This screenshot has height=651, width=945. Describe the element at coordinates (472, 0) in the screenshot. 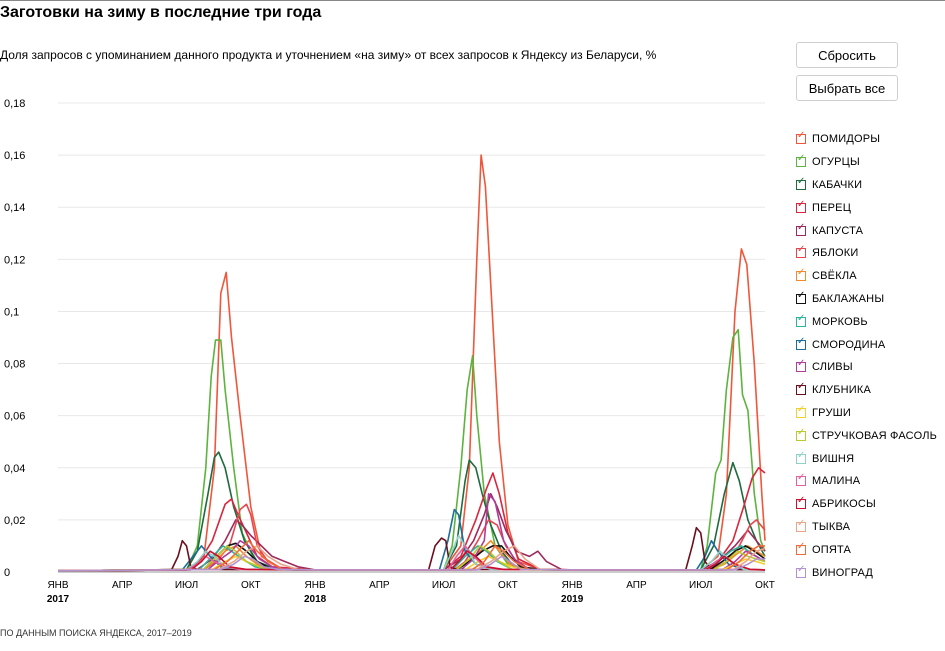

I see `top-divider` at that location.